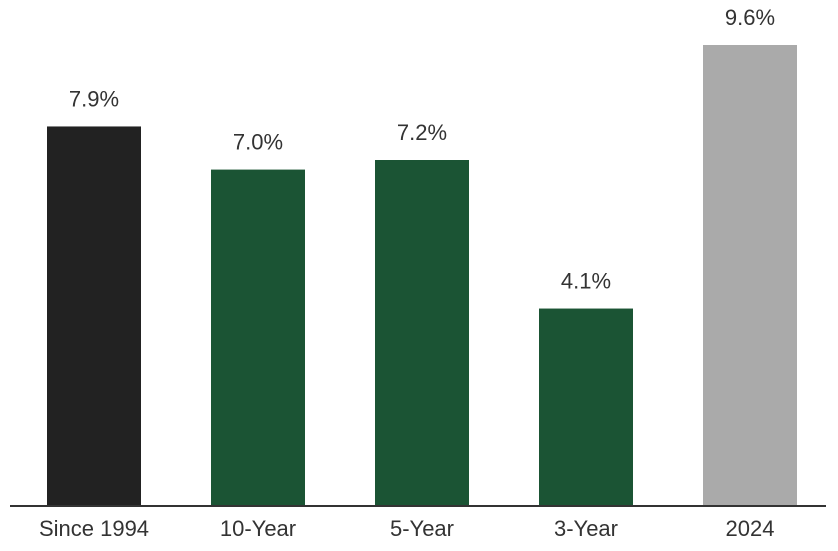 This screenshot has height=551, width=838. What do you see at coordinates (258, 141) in the screenshot?
I see `value-label: 7.0%` at bounding box center [258, 141].